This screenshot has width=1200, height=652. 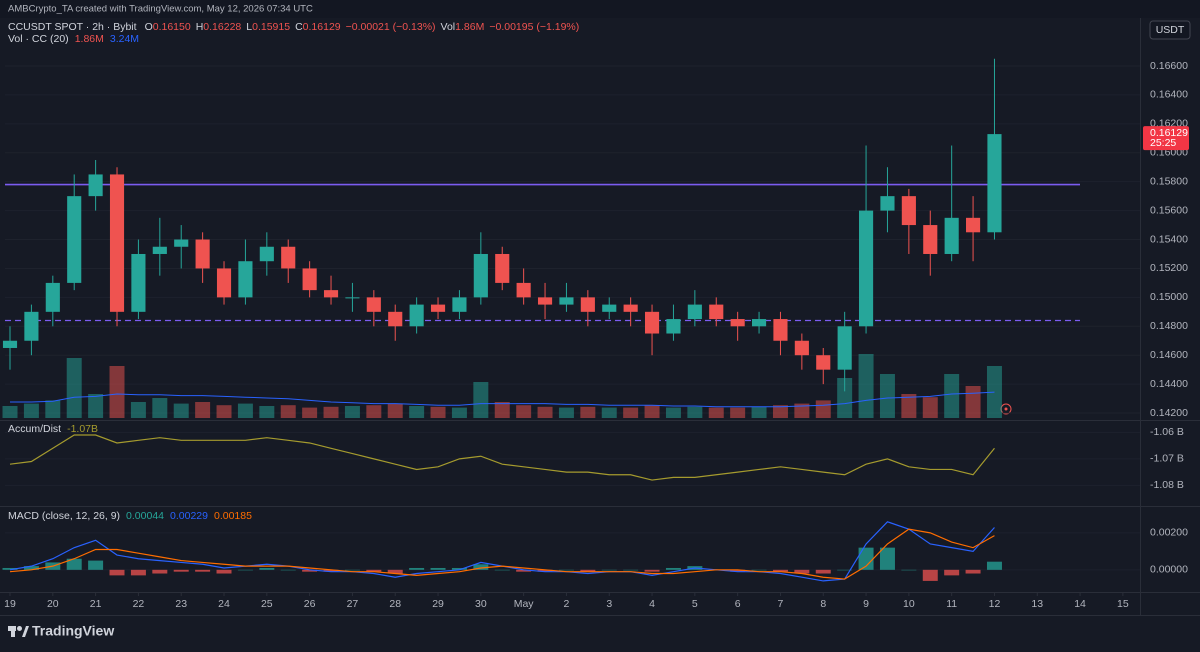 I want to click on indicator-value: 0.00044, so click(x=145, y=516).